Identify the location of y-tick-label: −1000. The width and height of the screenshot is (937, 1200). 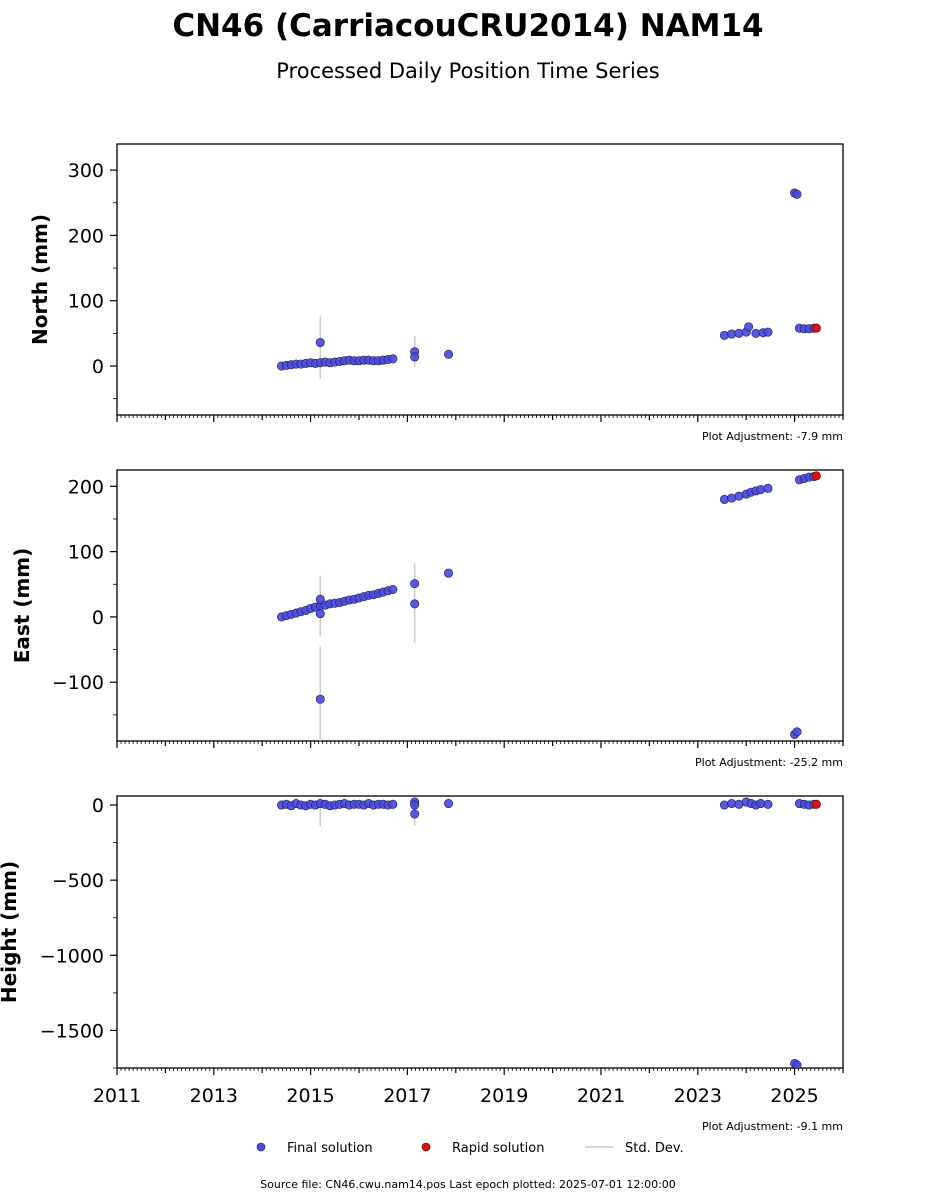
(72, 956).